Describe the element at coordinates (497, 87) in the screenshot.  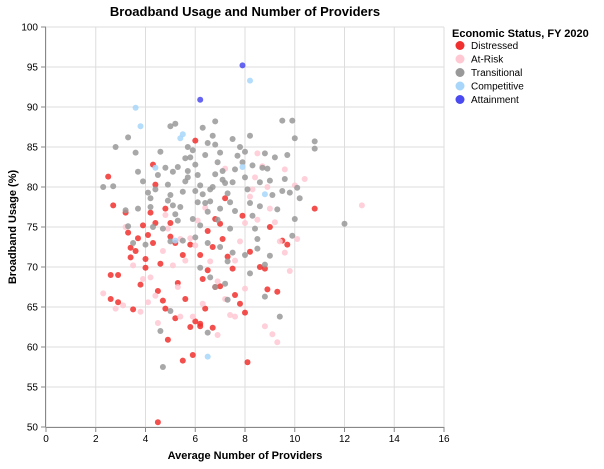
I see `legend-label-competitive: Competitive` at that location.